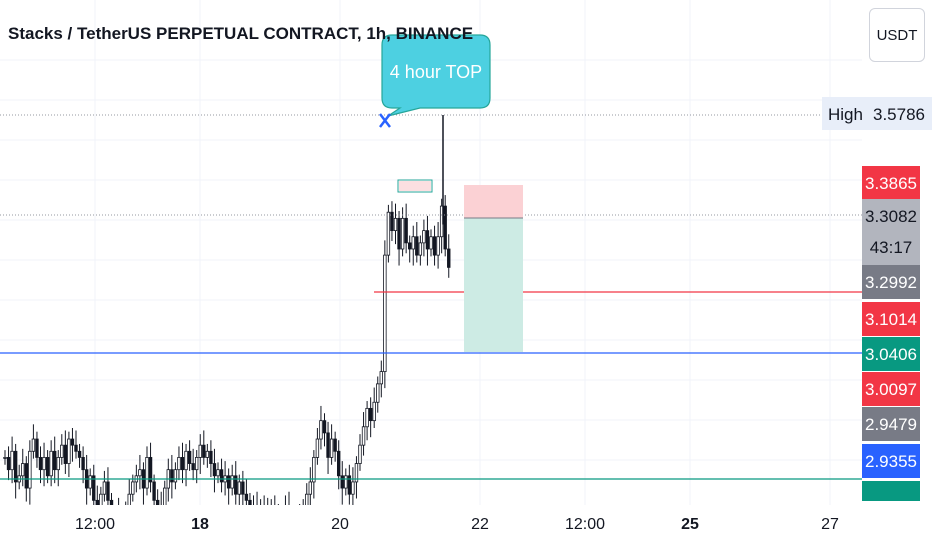  Describe the element at coordinates (891, 319) in the screenshot. I see `price-label: 3.1014` at that location.